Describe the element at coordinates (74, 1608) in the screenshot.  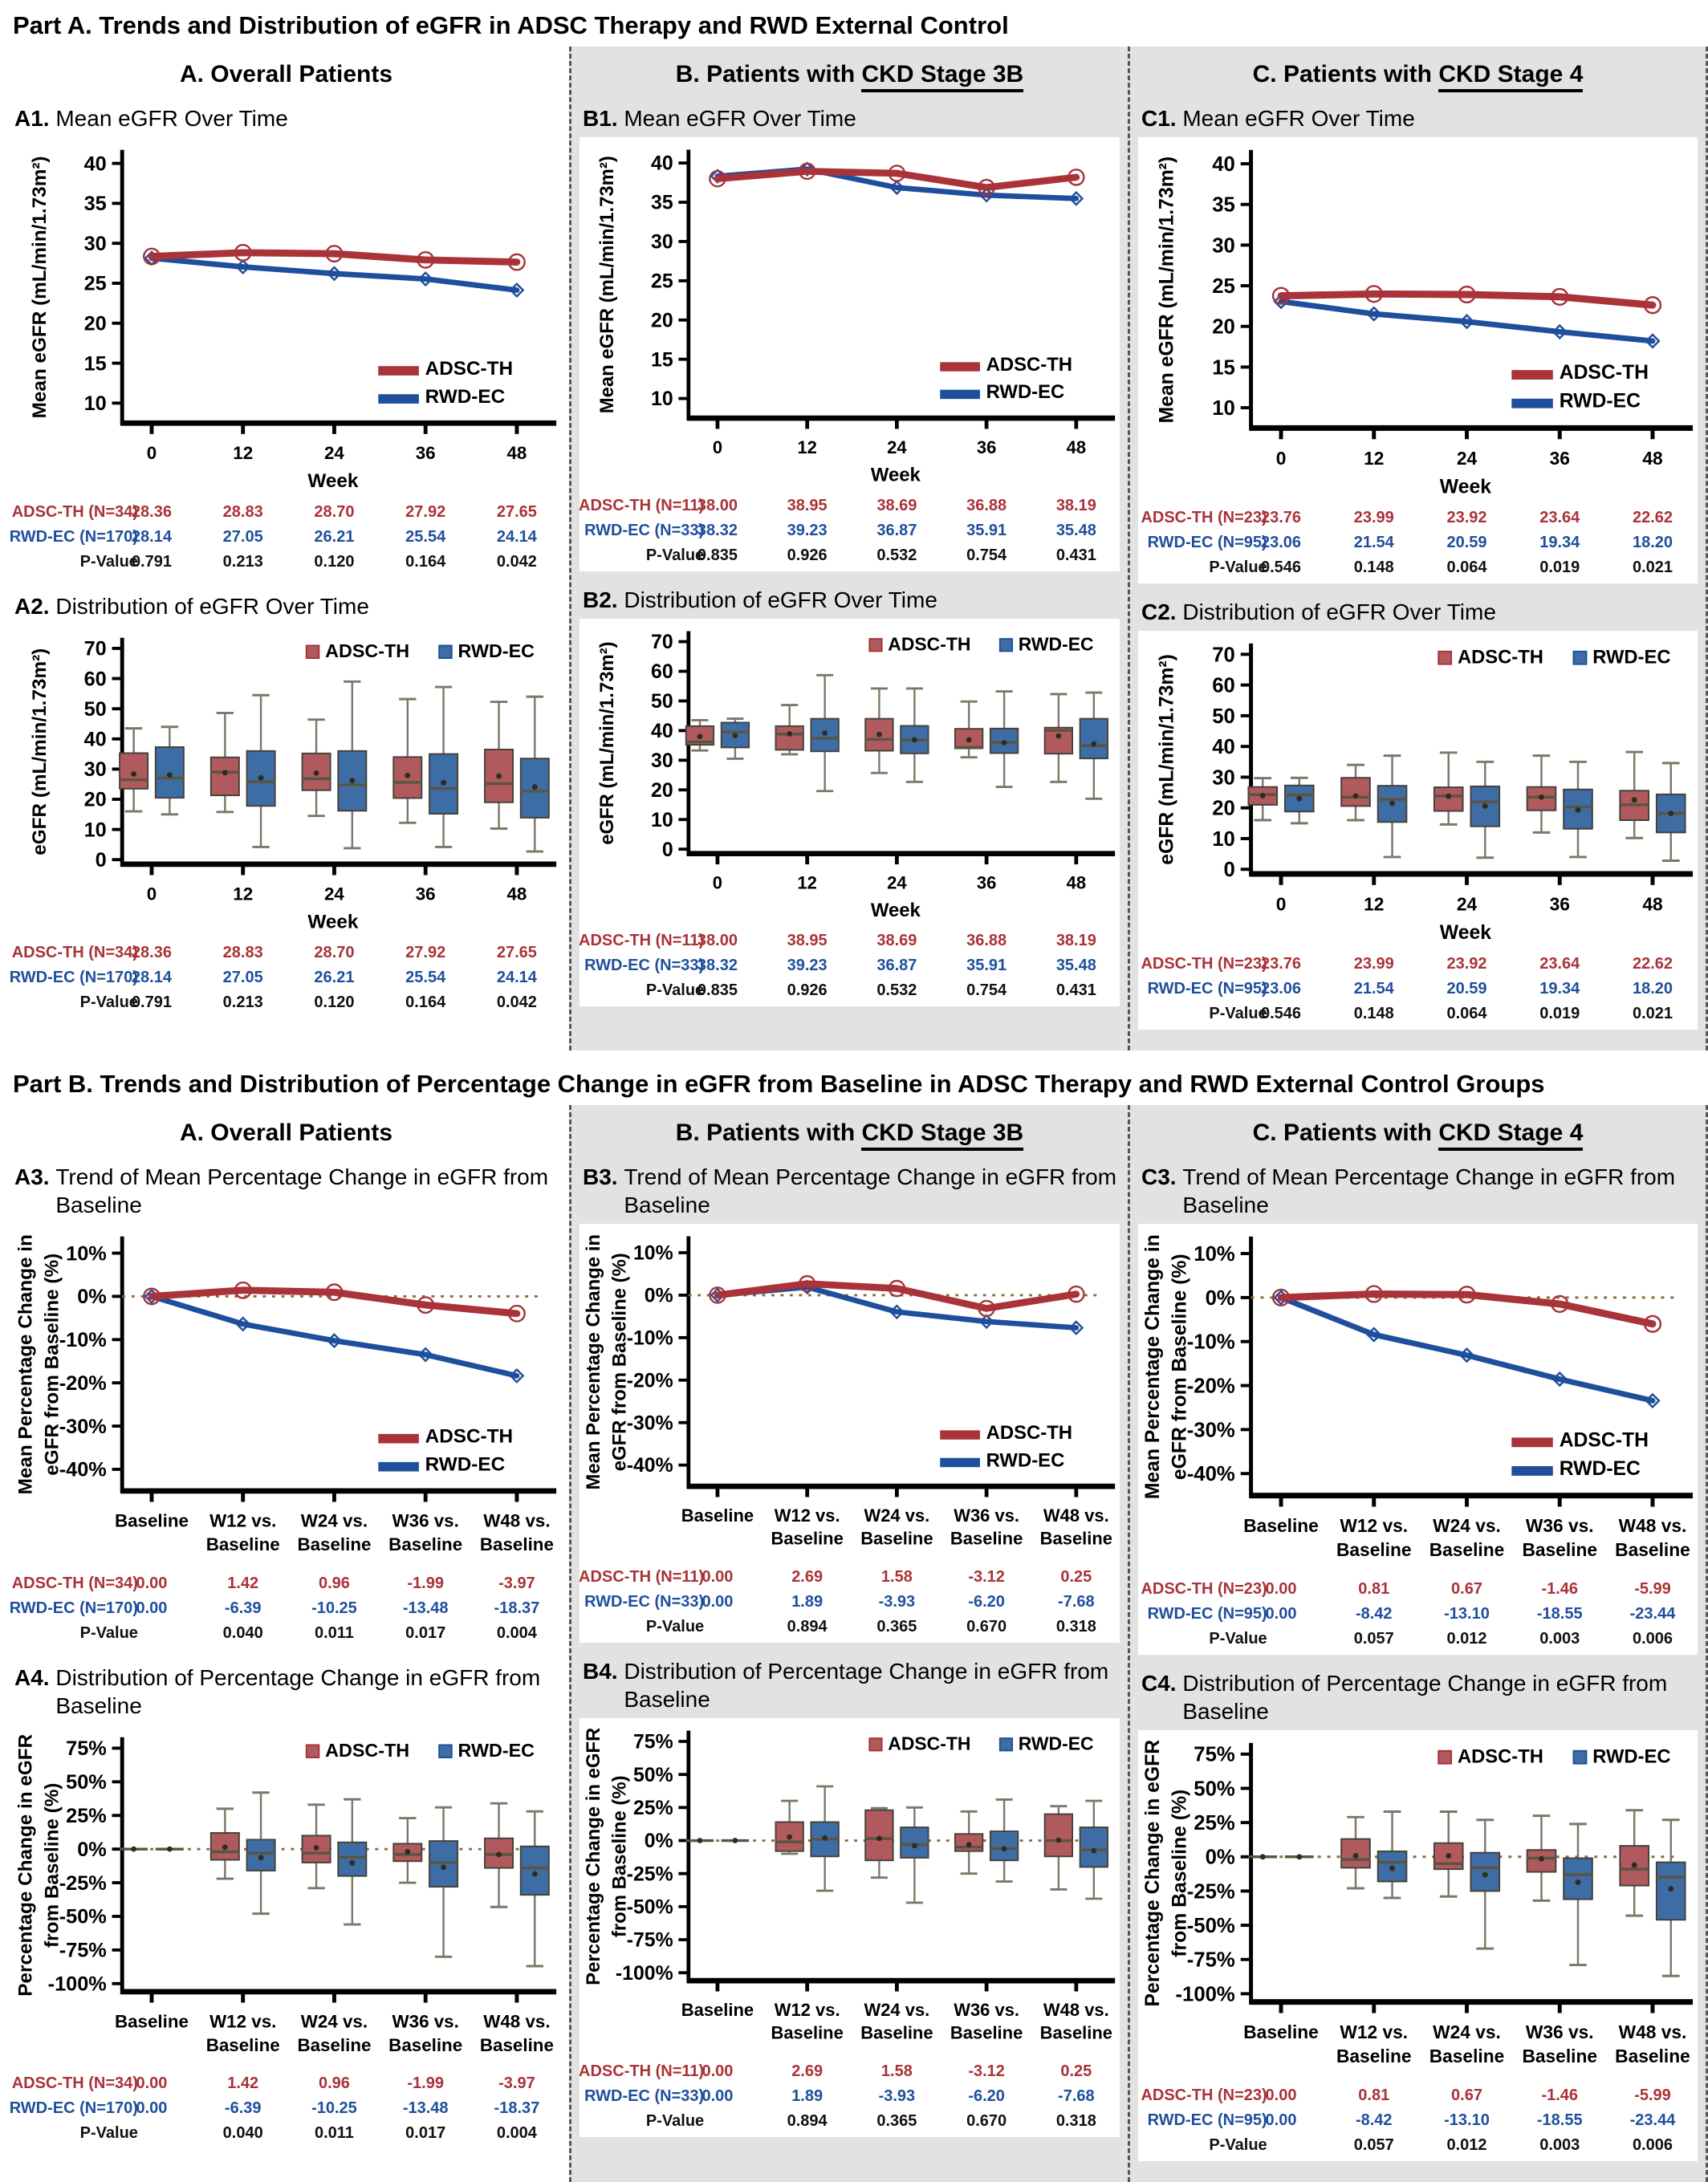
I see `table-row-label: RWD-EC (N=170)` at that location.